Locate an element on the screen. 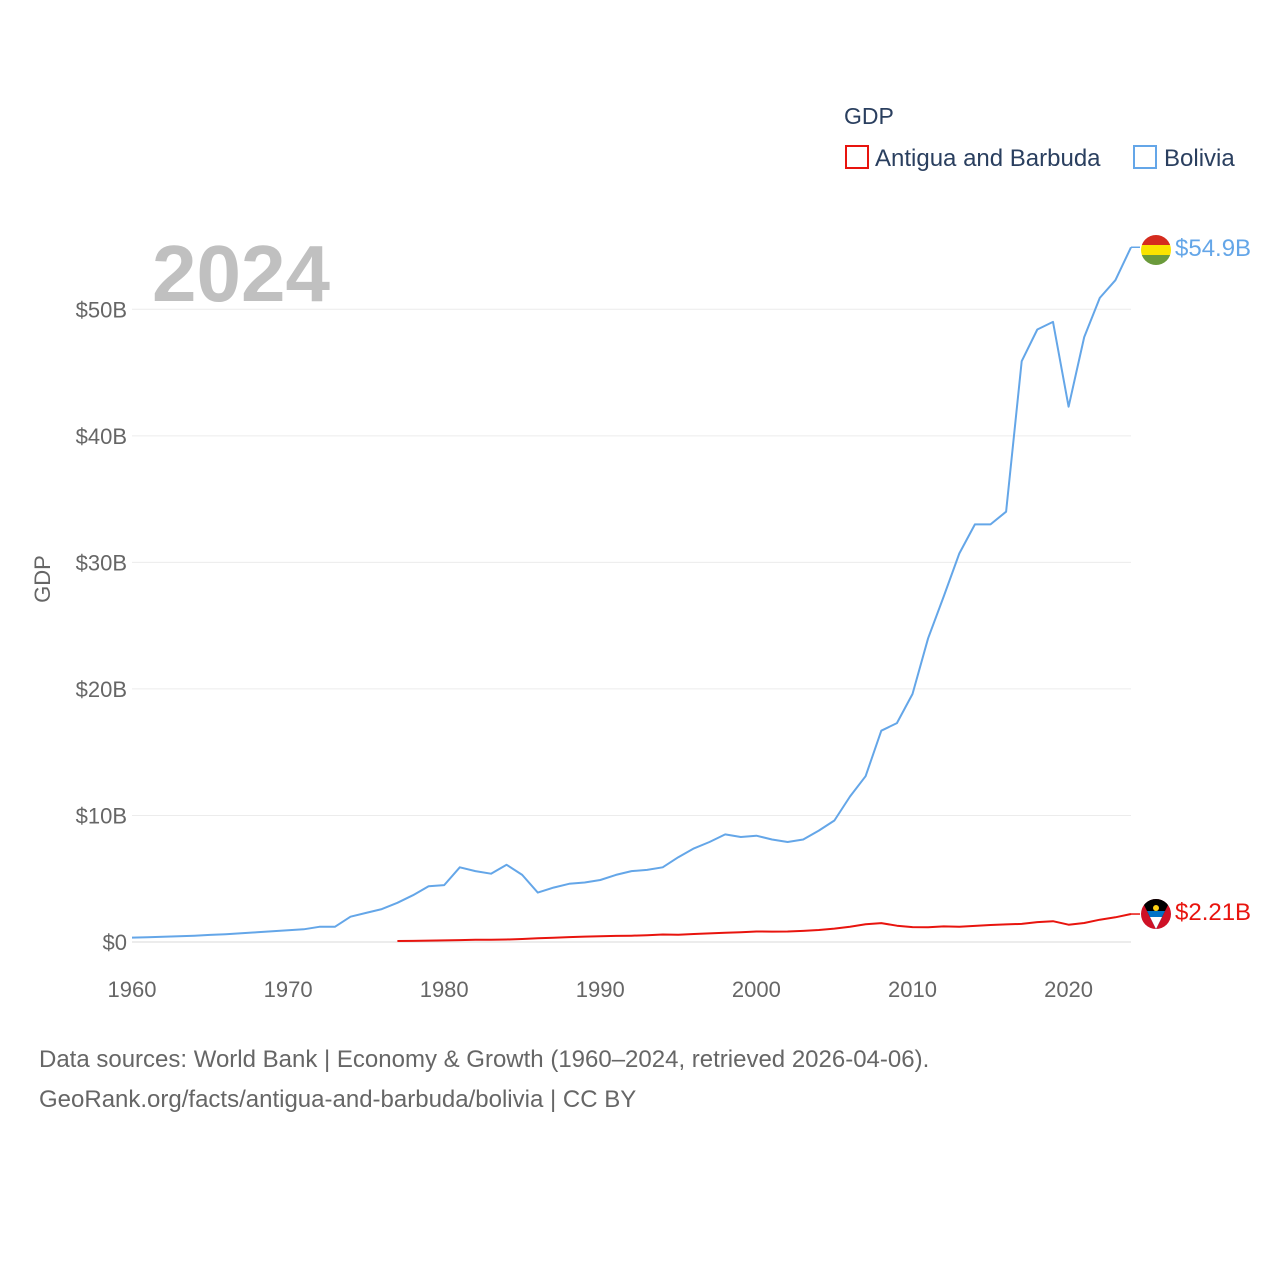 This screenshot has width=1280, height=1280. antigua-and-barbuda-flag-icon is located at coordinates (1156, 914).